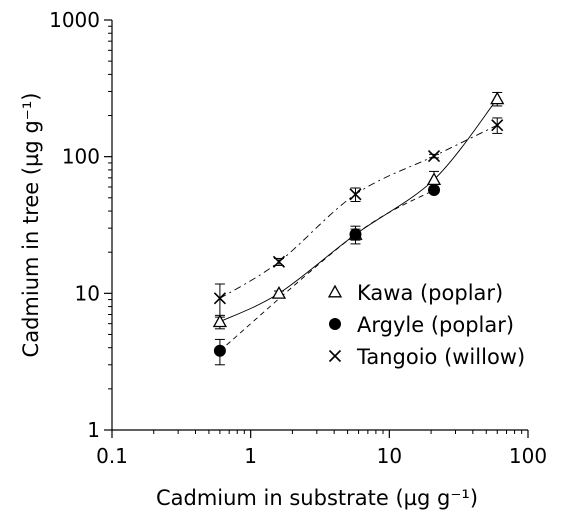 The height and width of the screenshot is (522, 570). What do you see at coordinates (74, 20) in the screenshot?
I see `y-tick-label: 1000` at bounding box center [74, 20].